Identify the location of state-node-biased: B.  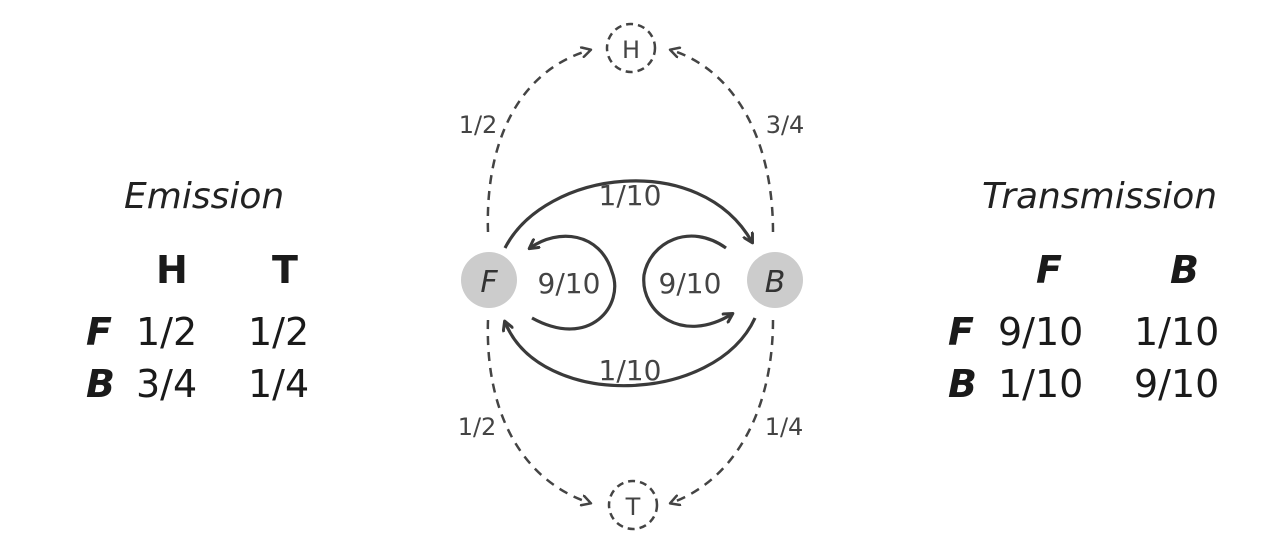
(775, 280).